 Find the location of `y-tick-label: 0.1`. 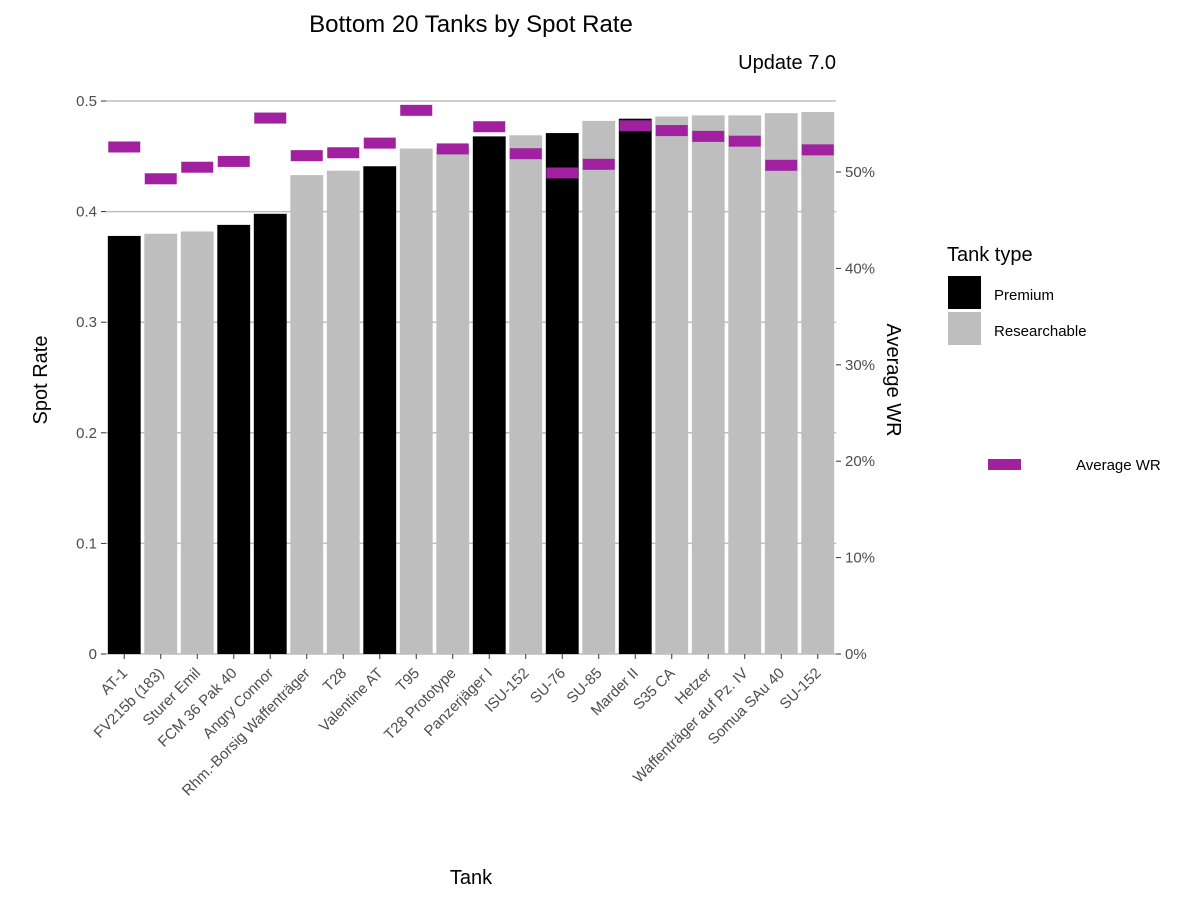

y-tick-label: 0.1 is located at coordinates (86, 543).